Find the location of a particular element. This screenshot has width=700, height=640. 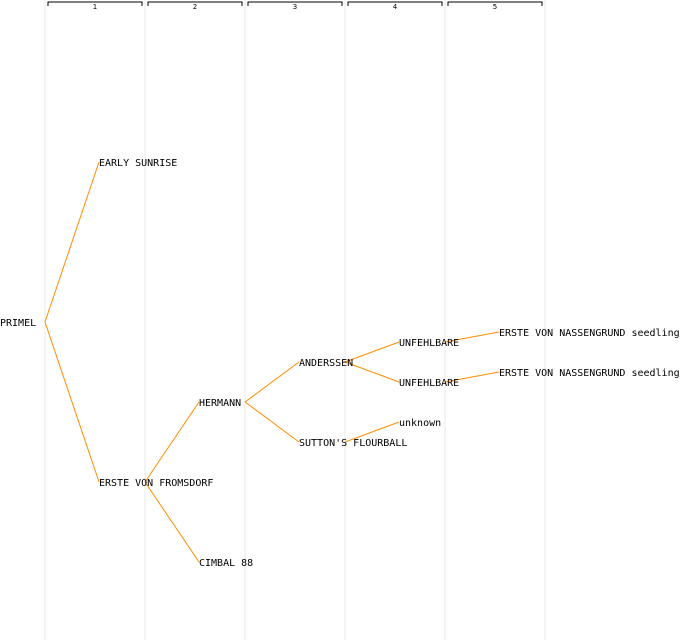

generation-number: 2 is located at coordinates (195, 7).